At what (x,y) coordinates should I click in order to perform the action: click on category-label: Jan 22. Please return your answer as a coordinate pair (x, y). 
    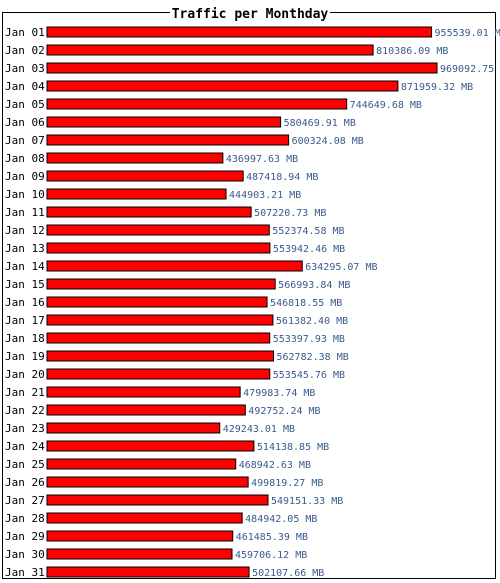
    Looking at the image, I should click on (25, 410).